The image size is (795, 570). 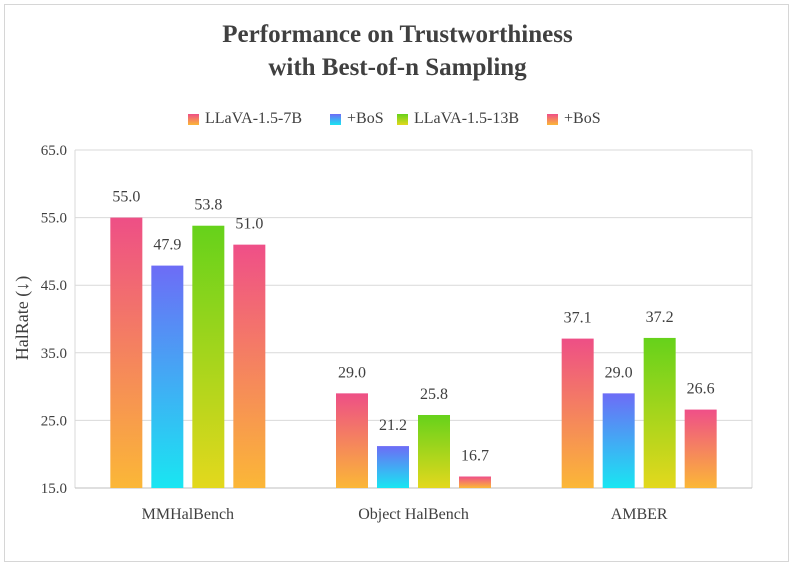 What do you see at coordinates (193, 119) in the screenshot?
I see `legend-swatch-llava-7b` at bounding box center [193, 119].